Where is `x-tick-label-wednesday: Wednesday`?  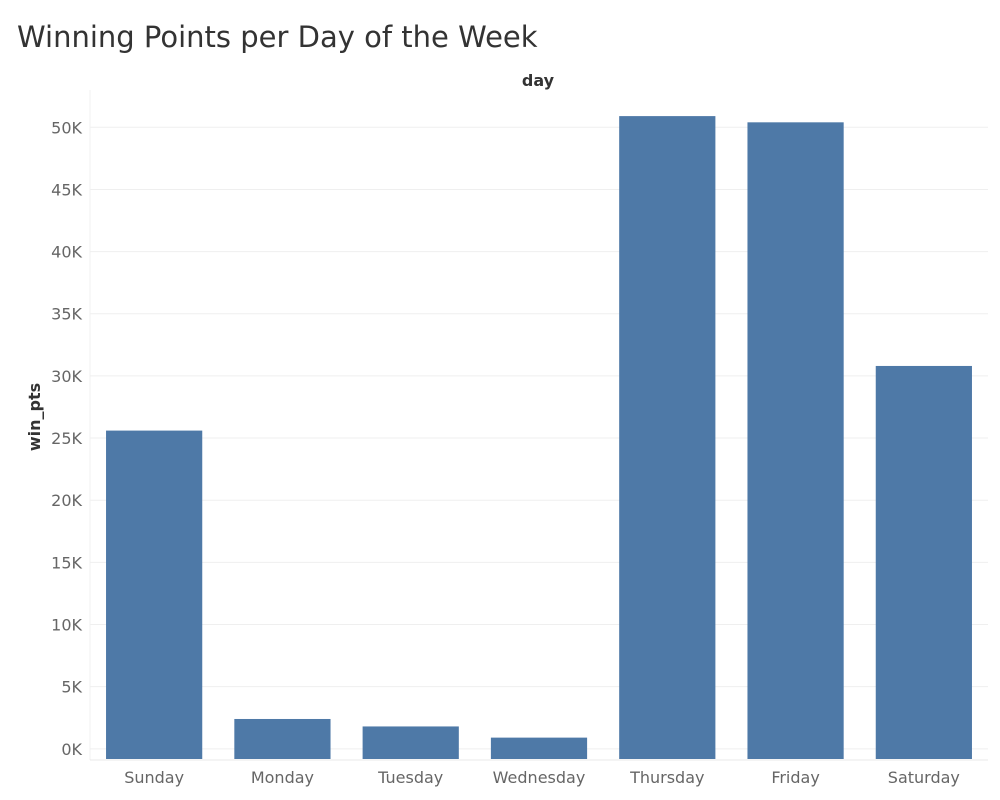 x-tick-label-wednesday: Wednesday is located at coordinates (539, 777).